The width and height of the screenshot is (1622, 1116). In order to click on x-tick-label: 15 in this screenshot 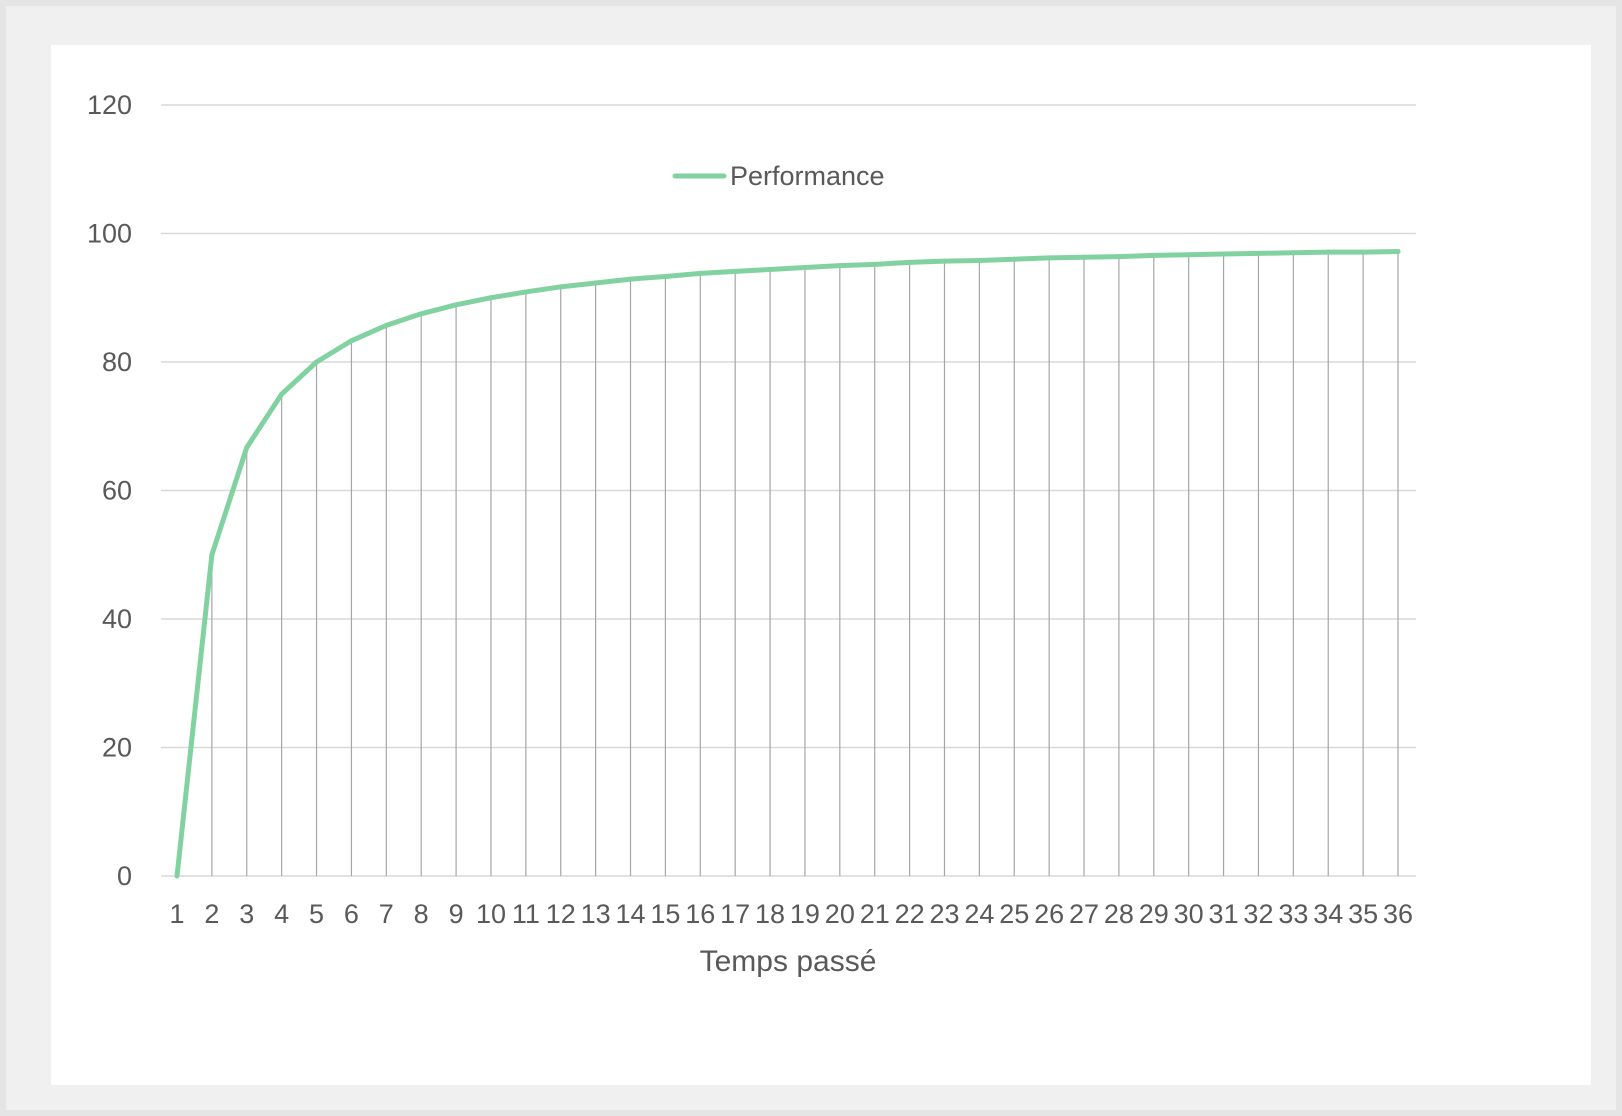, I will do `click(665, 914)`.